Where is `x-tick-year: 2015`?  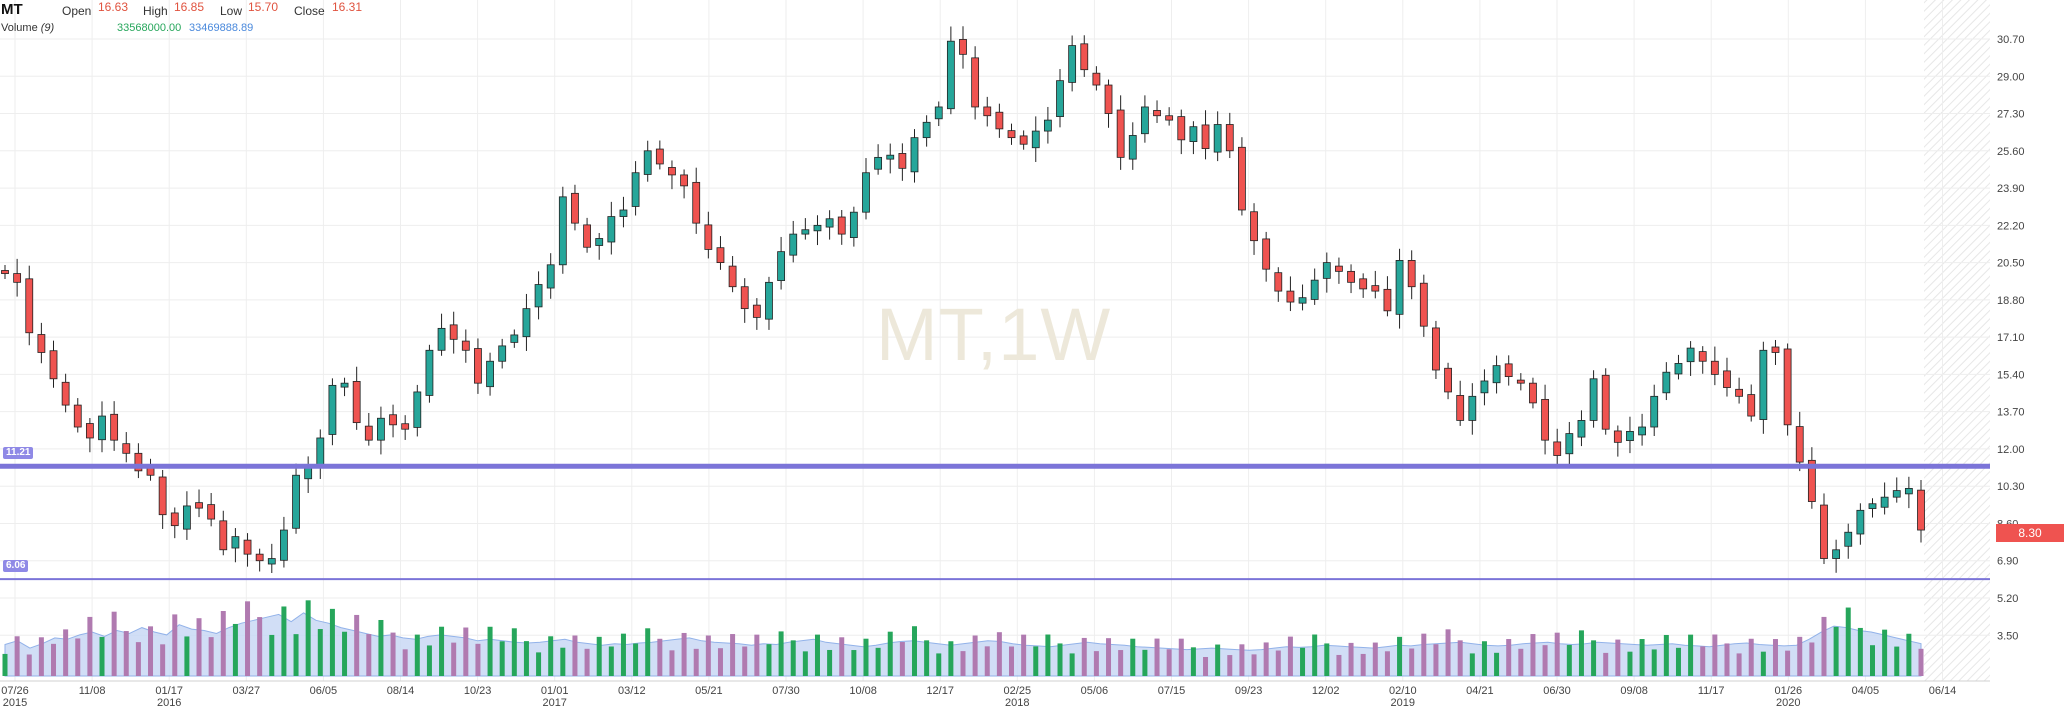
x-tick-year: 2015 is located at coordinates (15, 703).